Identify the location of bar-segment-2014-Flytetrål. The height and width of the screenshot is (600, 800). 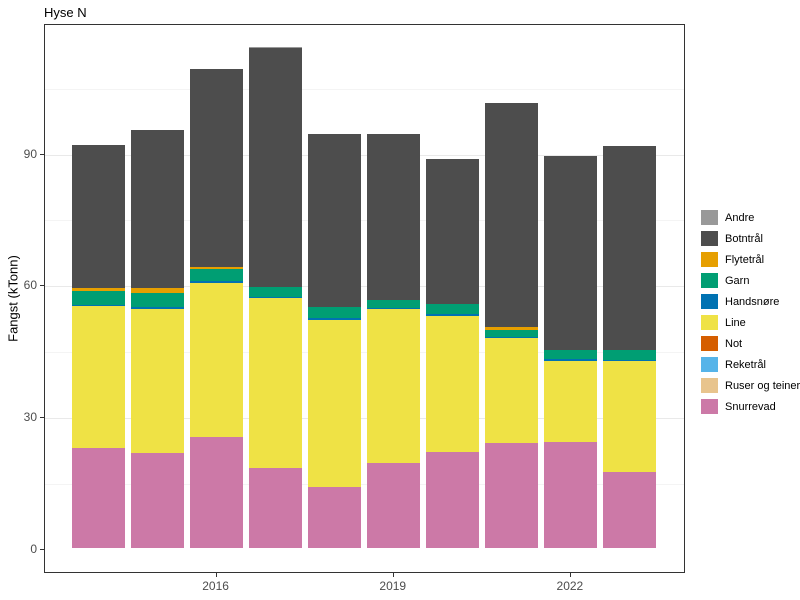
(98, 290).